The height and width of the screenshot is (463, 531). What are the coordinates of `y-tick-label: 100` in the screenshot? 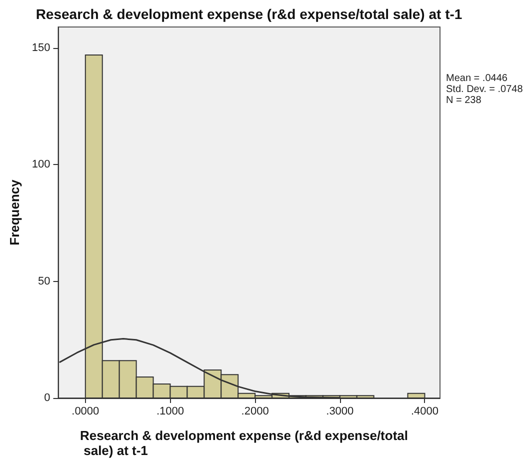 It's located at (41, 164).